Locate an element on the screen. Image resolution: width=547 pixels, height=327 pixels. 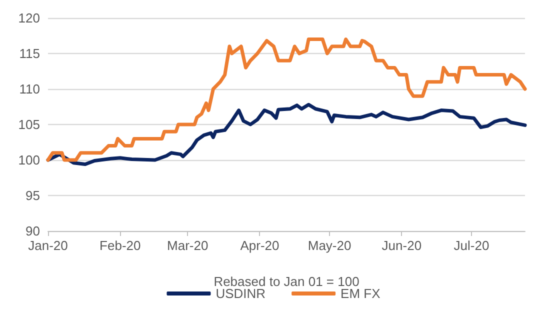
y-tick-label: 105 is located at coordinates (29, 124).